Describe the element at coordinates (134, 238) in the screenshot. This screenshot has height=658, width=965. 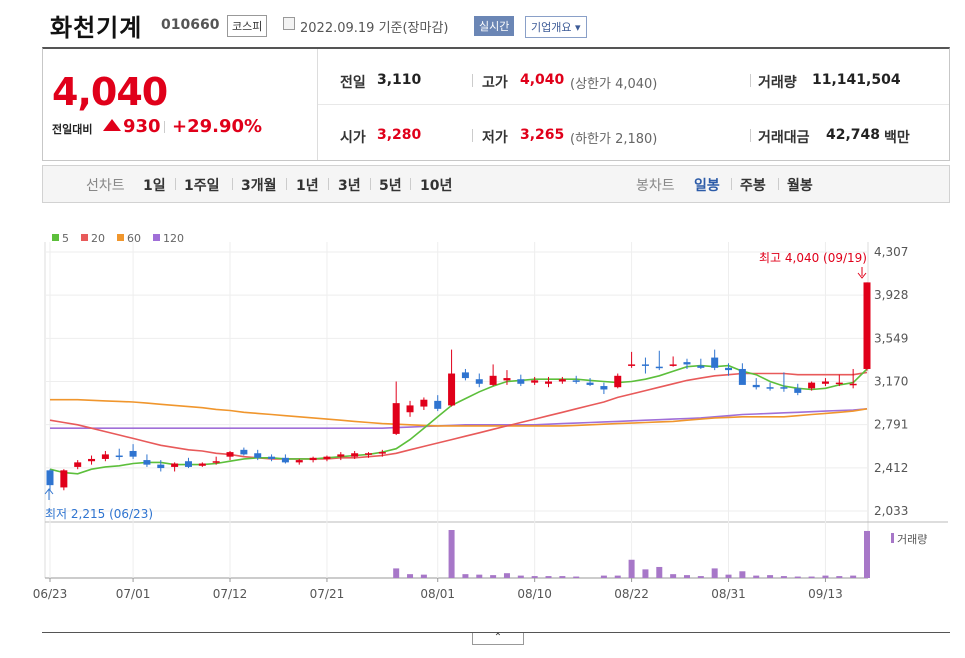
I see `legend-label: 60` at that location.